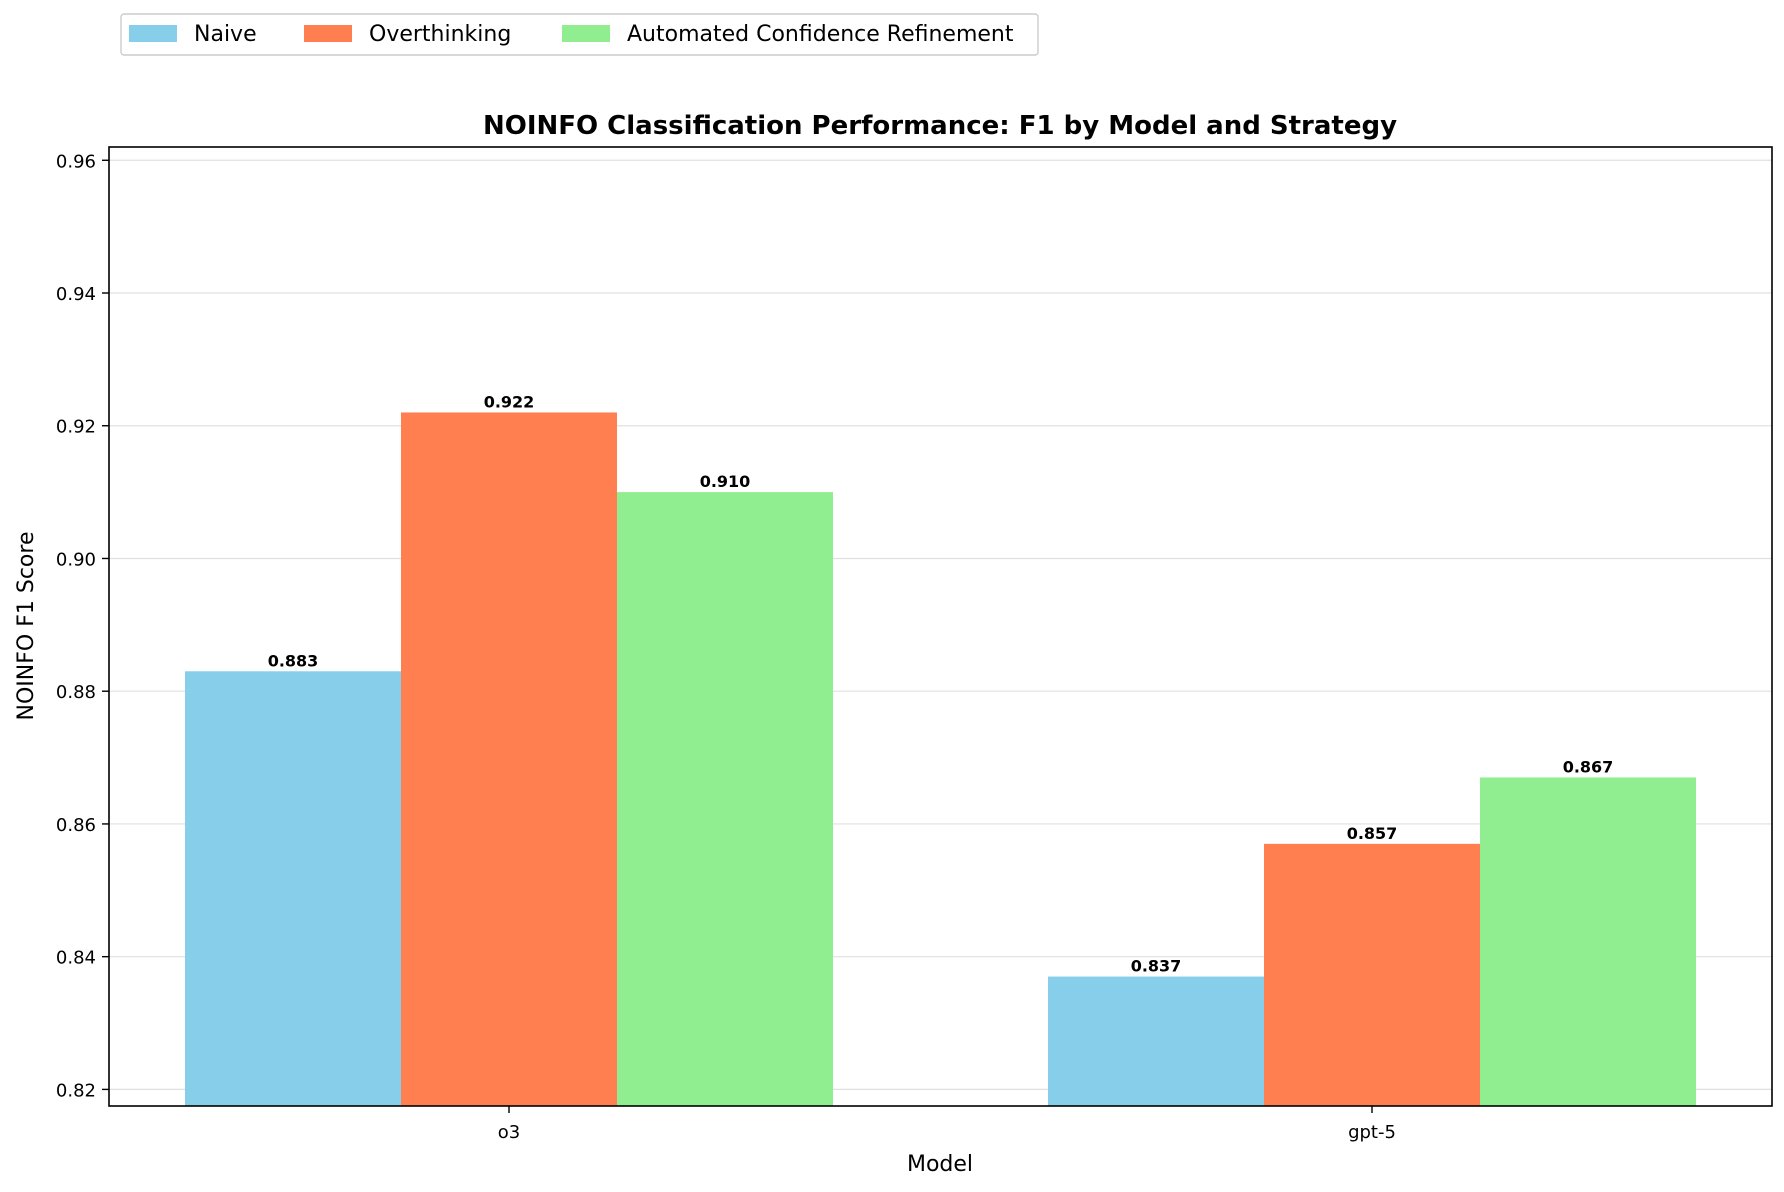  Describe the element at coordinates (725, 481) in the screenshot. I see `data-label: 0.910` at that location.